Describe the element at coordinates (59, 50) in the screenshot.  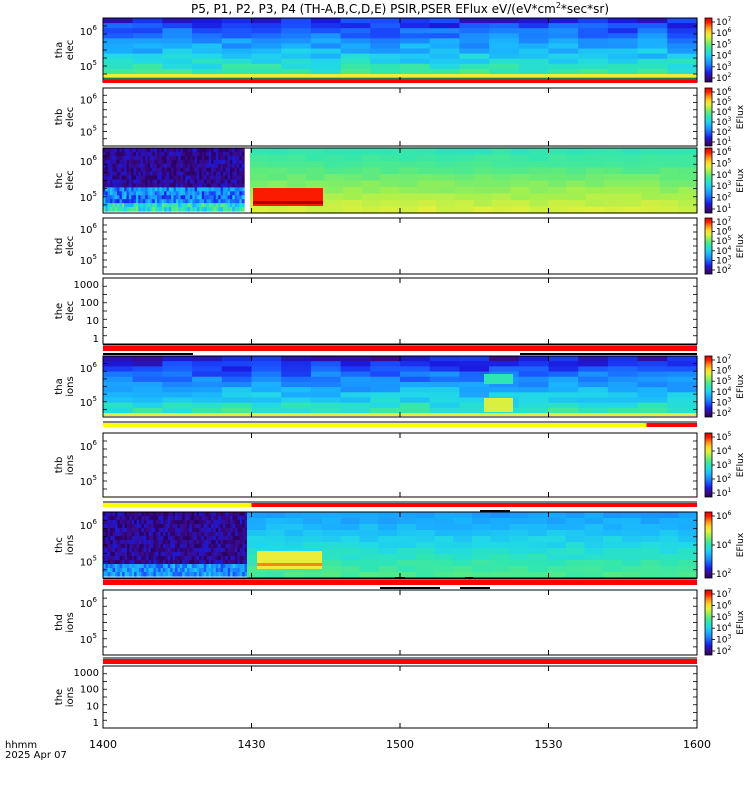
I see `y-axis-label-probe: tha` at that location.